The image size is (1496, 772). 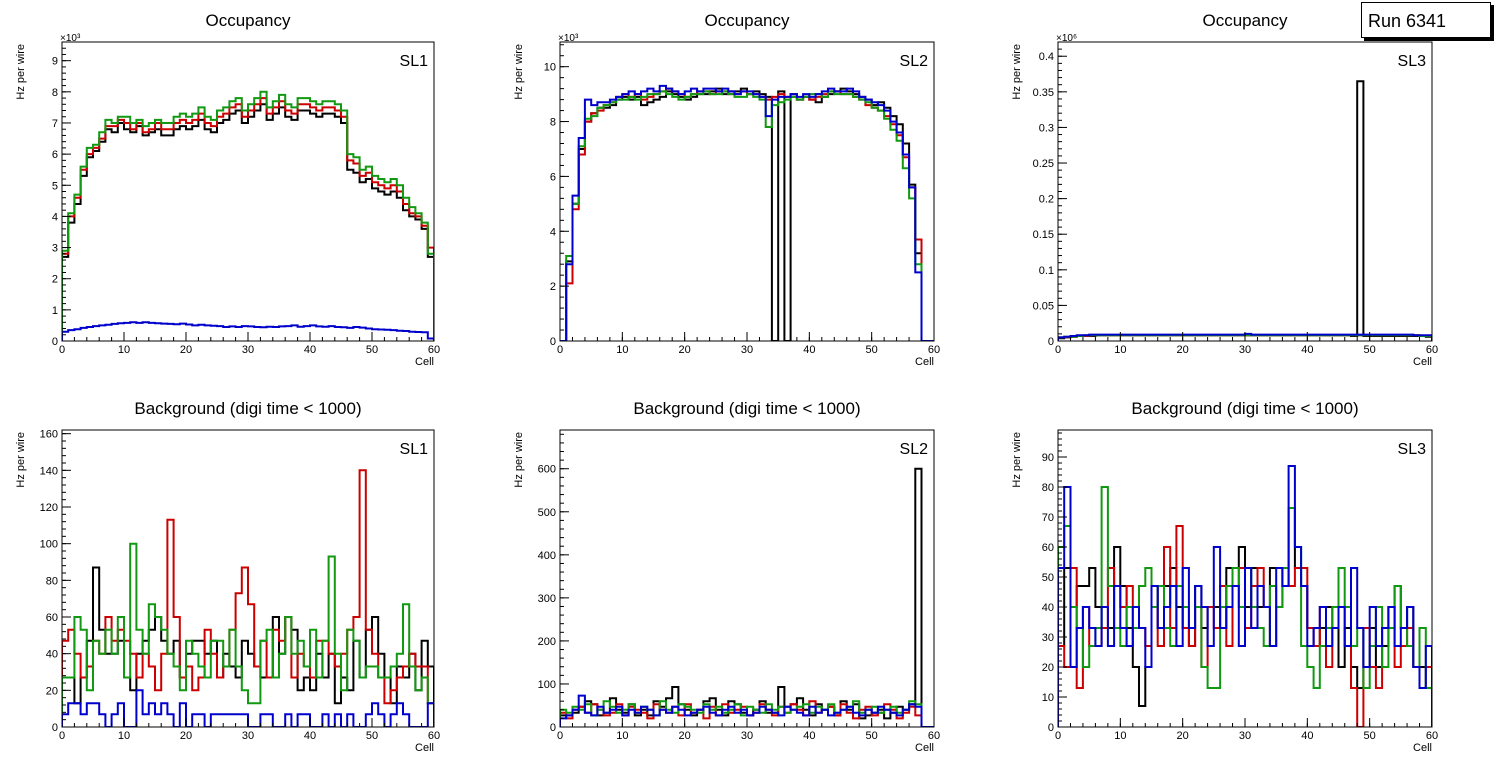 What do you see at coordinates (547, 470) in the screenshot?
I see `y-tick-label: 600` at bounding box center [547, 470].